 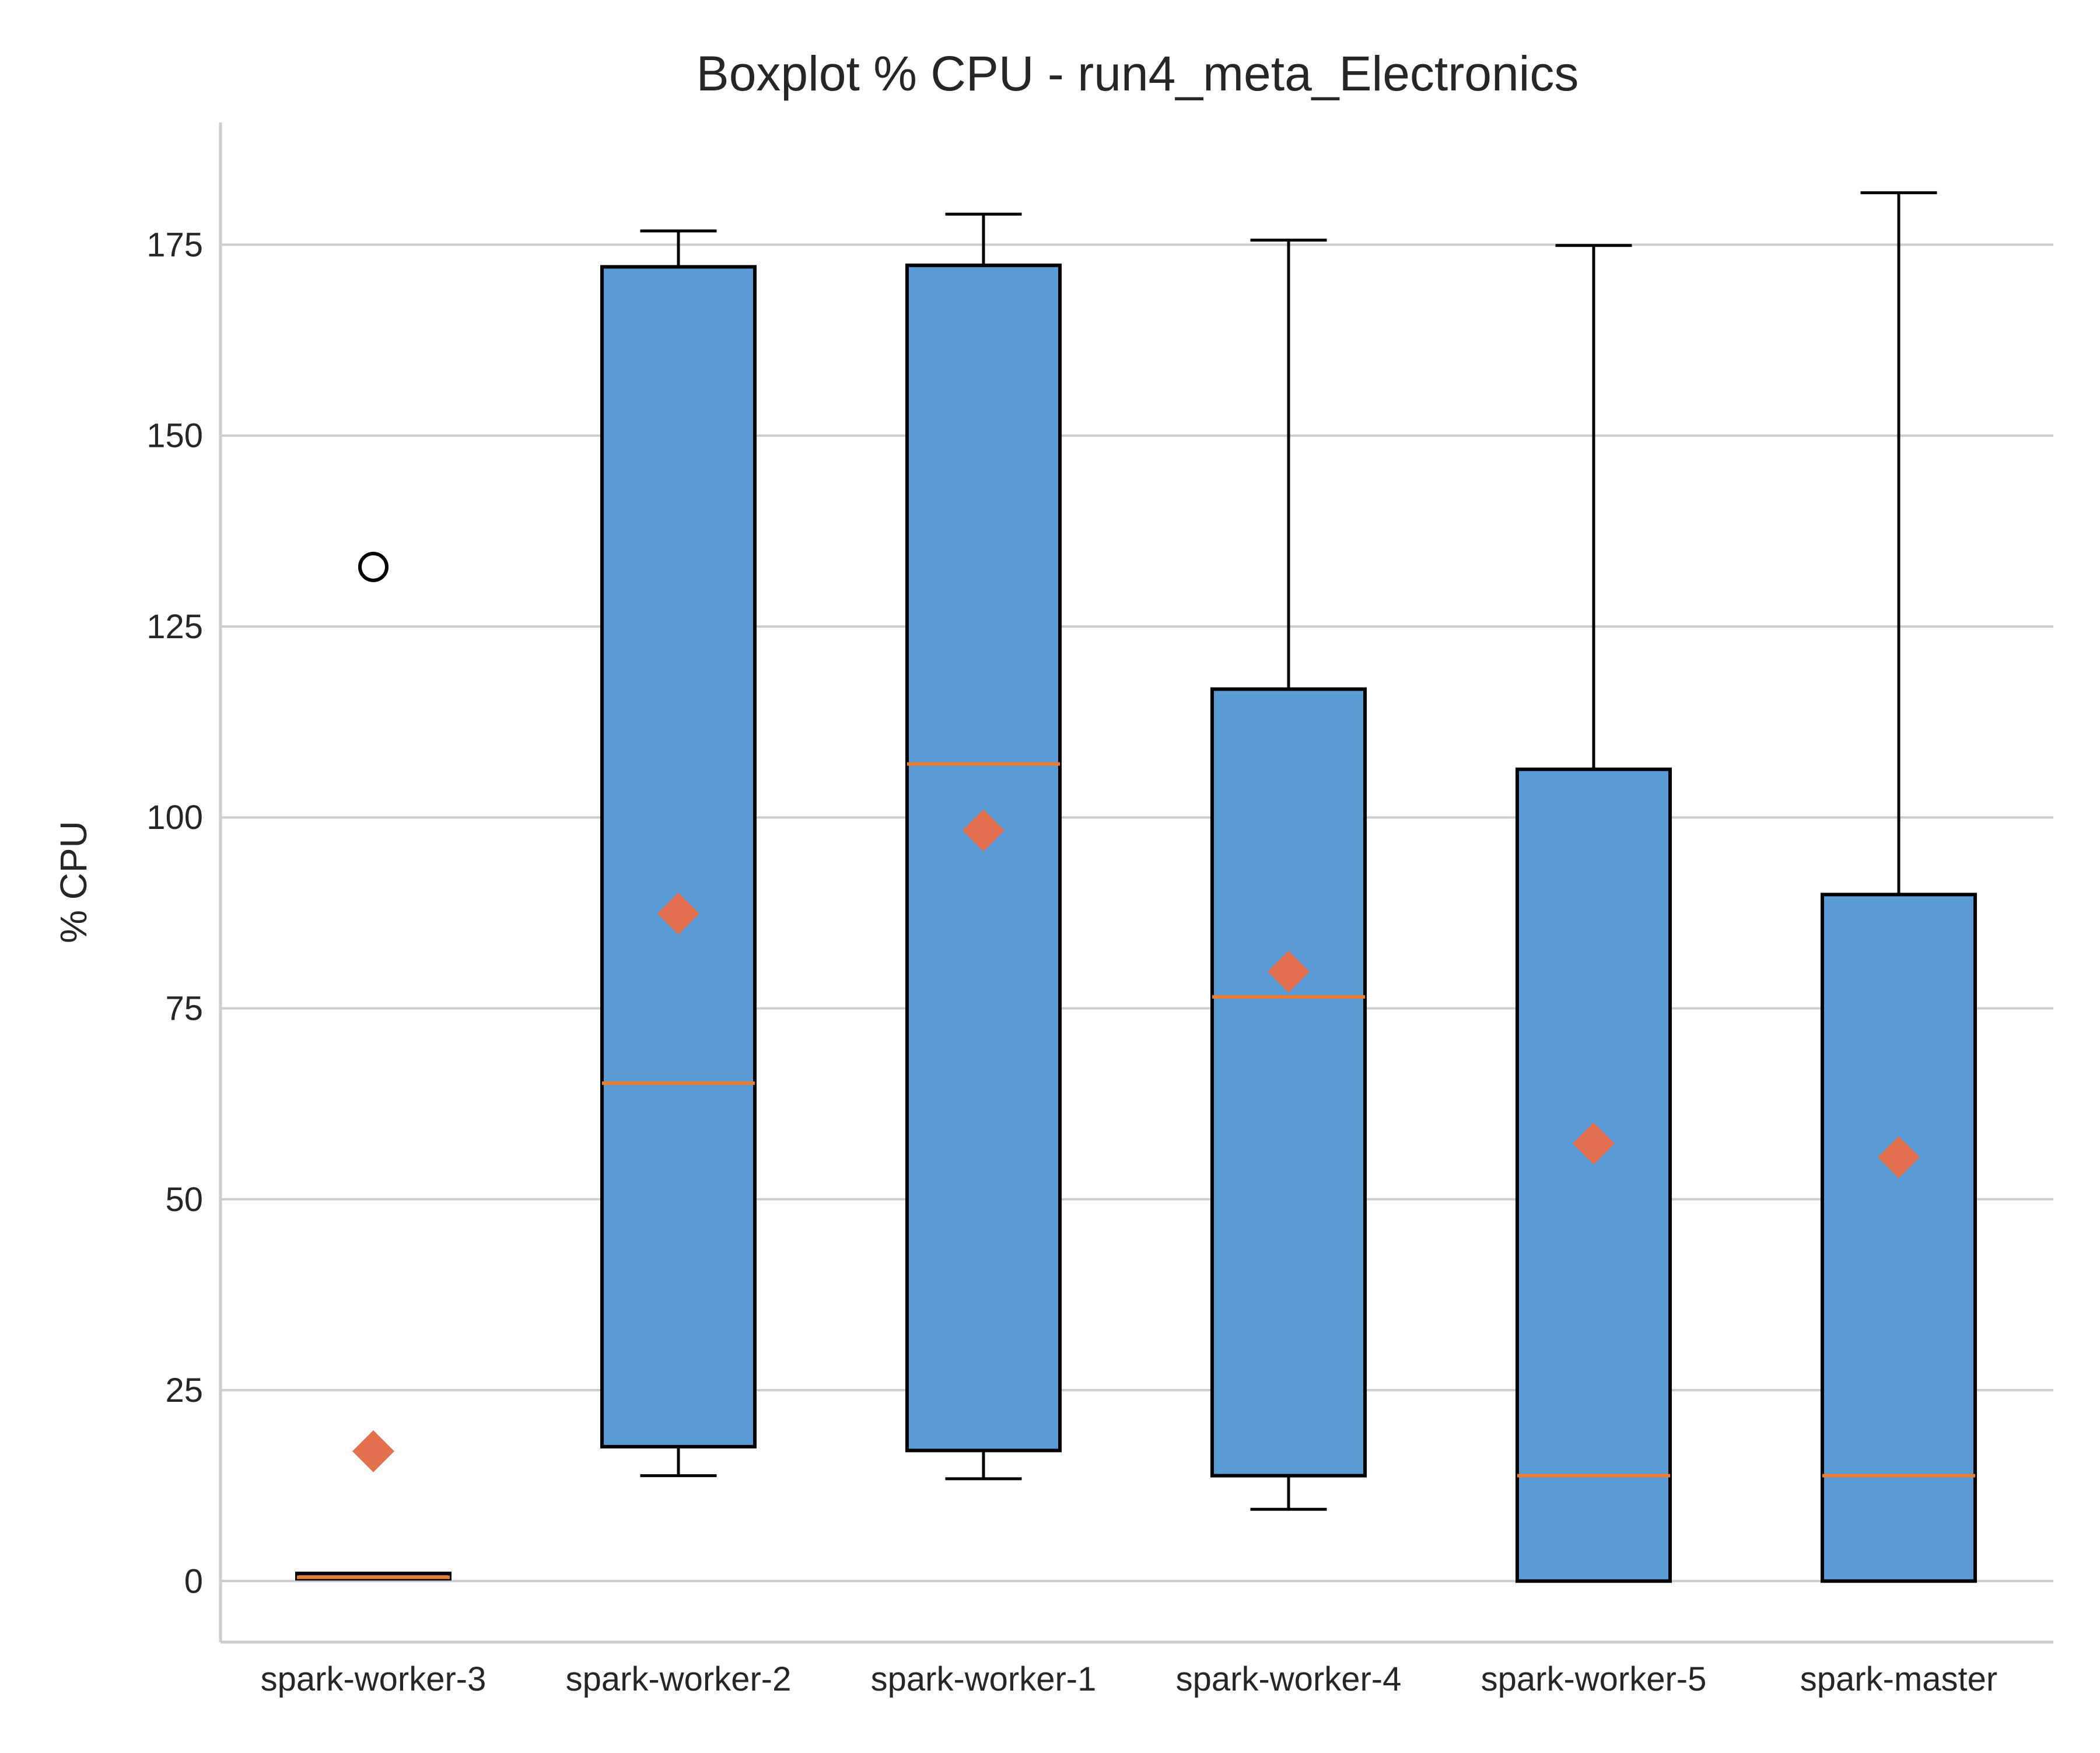 What do you see at coordinates (1289, 1679) in the screenshot?
I see `x-tick-label: spark-worker-4` at bounding box center [1289, 1679].